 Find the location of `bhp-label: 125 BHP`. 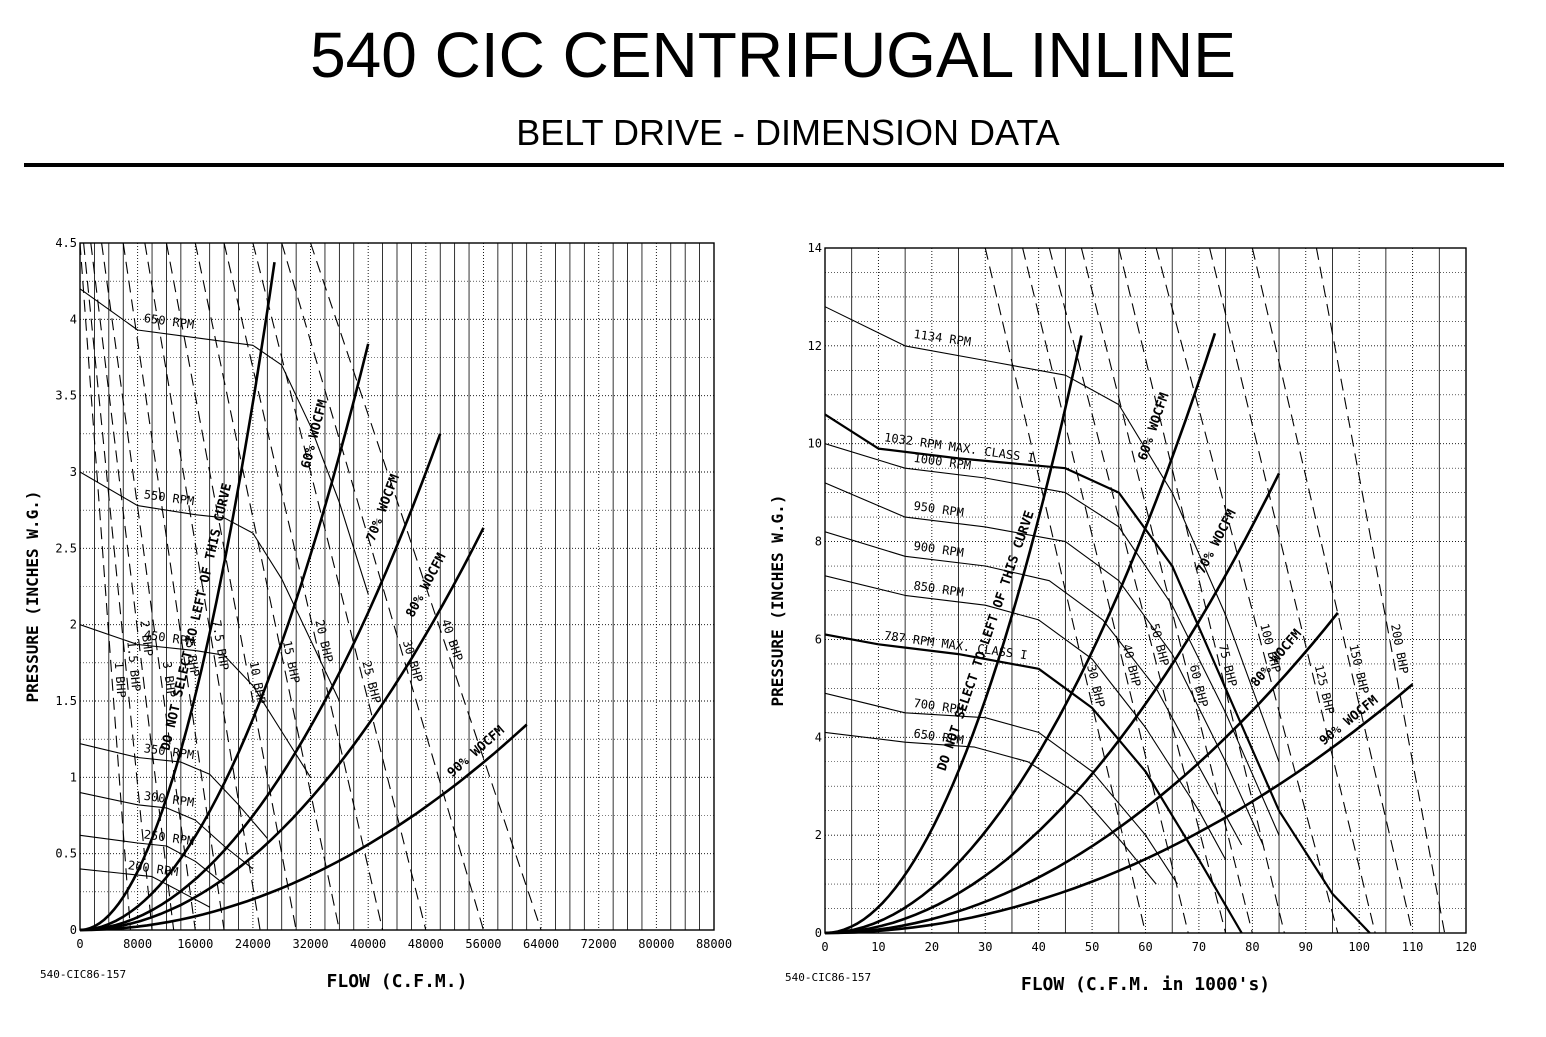

bhp-label: 125 BHP is located at coordinates (1325, 689).